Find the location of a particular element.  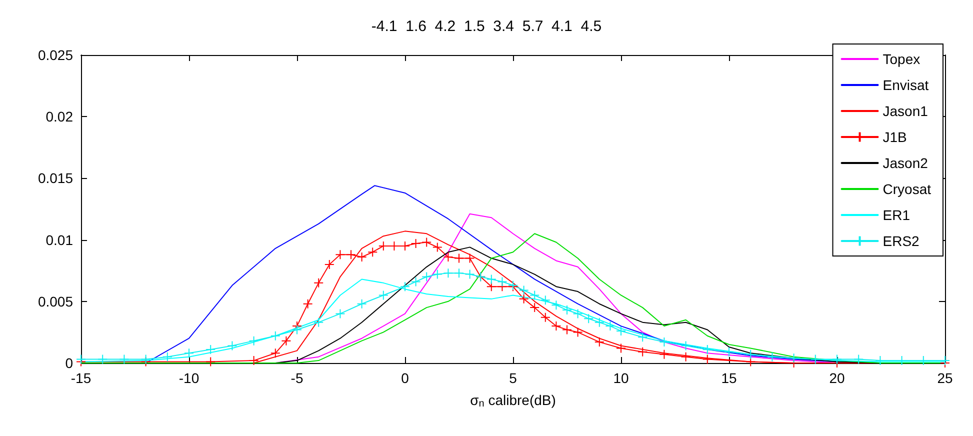

x-tick-label: -15 is located at coordinates (81, 378).